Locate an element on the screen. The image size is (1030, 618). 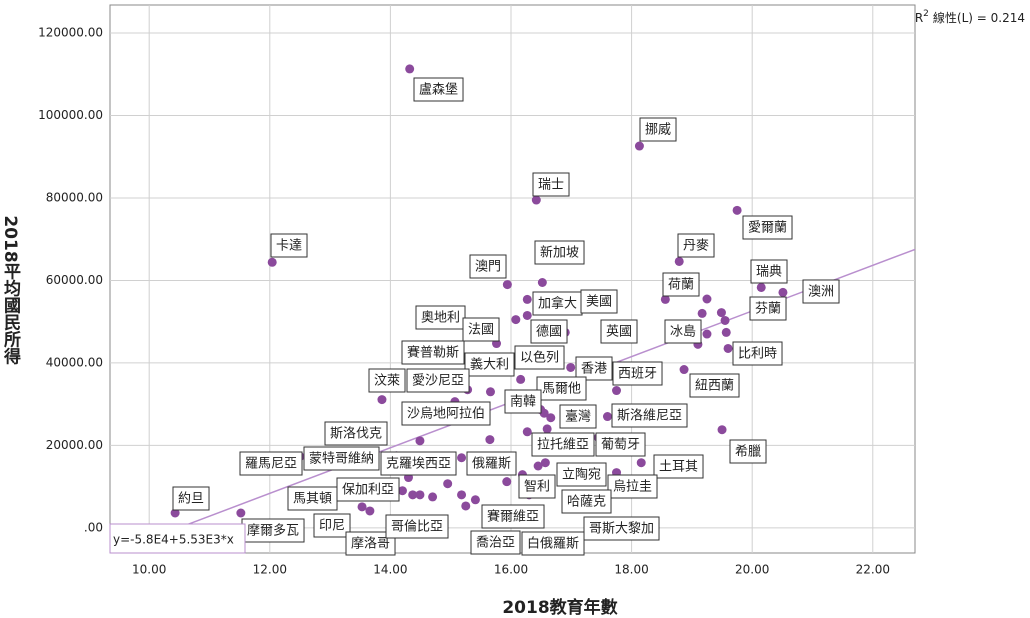
point-label: 法國 is located at coordinates (481, 330).